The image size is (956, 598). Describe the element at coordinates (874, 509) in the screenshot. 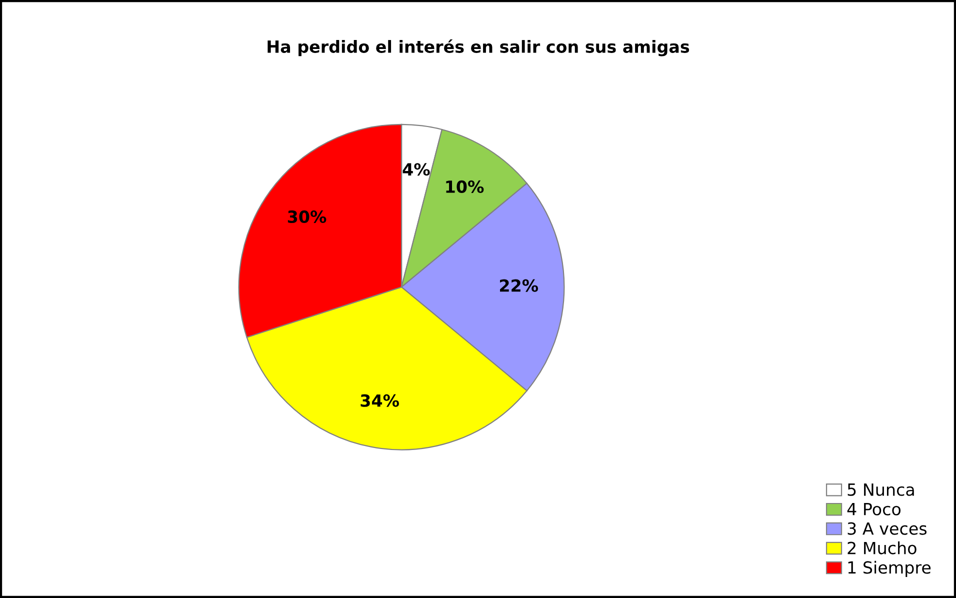

I see `legend-label: 4 Poco` at that location.